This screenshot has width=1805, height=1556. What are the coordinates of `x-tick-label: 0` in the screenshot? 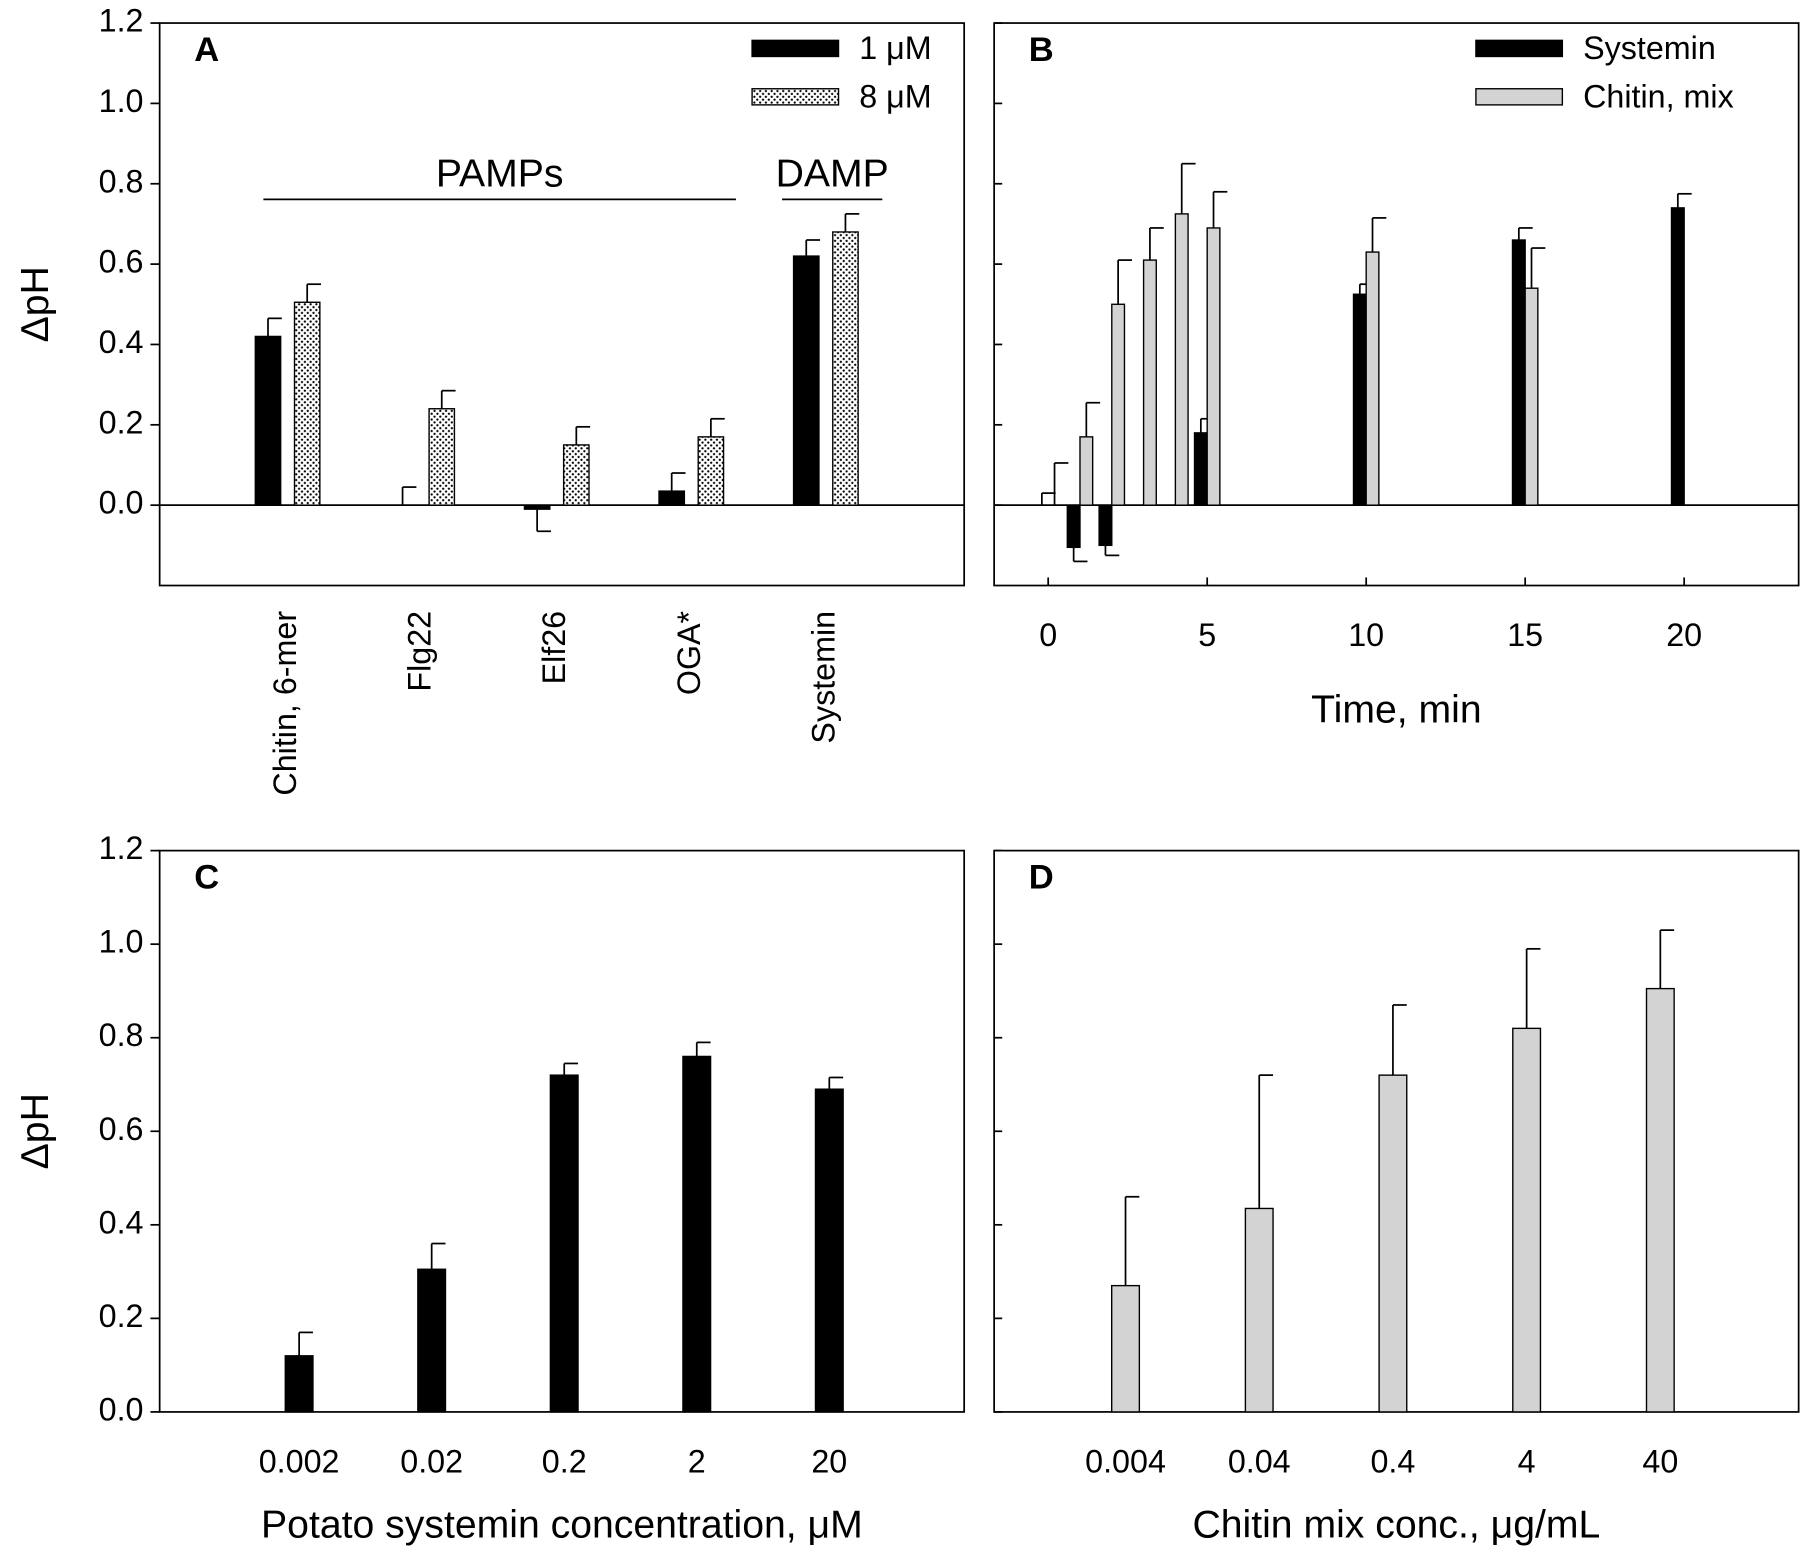 It's located at (1048, 635).